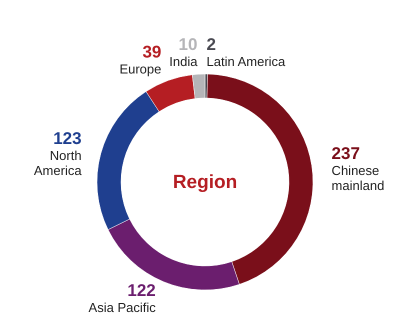  Describe the element at coordinates (358, 177) in the screenshot. I see `slice-label: Chinese mainland` at that location.